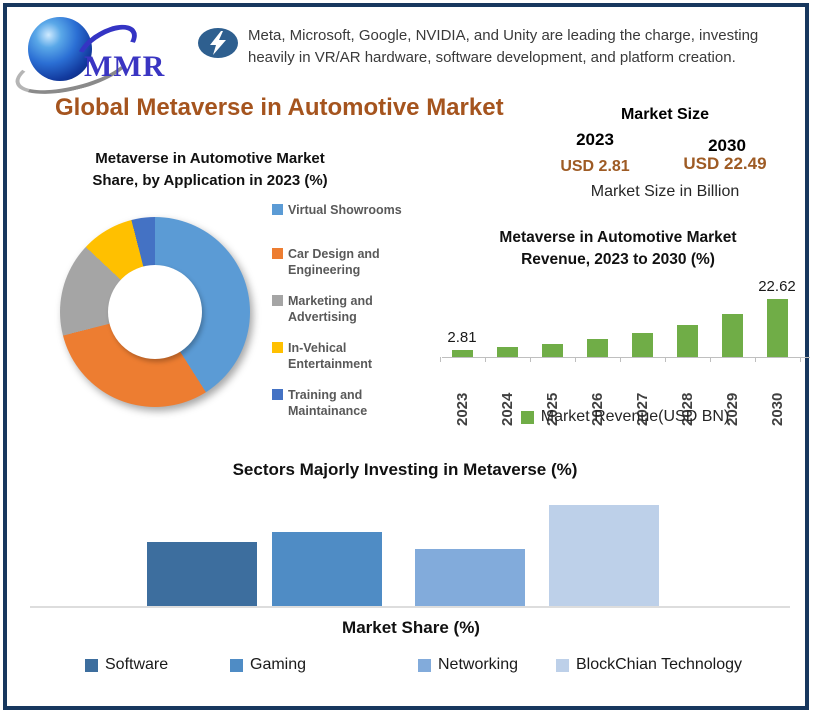 This screenshot has height=719, width=822. Describe the element at coordinates (659, 664) in the screenshot. I see `sector-legend-label: BlockChian Technology` at that location.